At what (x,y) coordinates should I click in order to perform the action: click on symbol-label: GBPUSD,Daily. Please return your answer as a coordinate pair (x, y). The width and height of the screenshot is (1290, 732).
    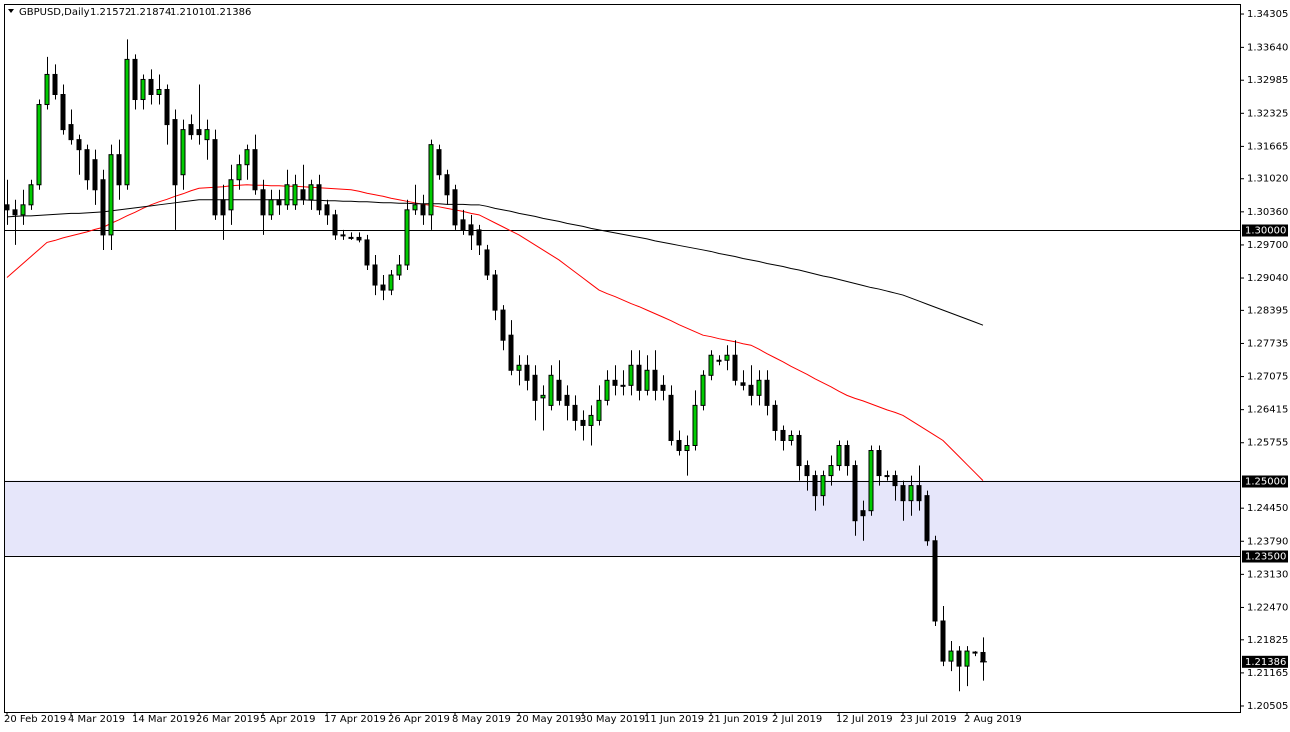
    Looking at the image, I should click on (54, 12).